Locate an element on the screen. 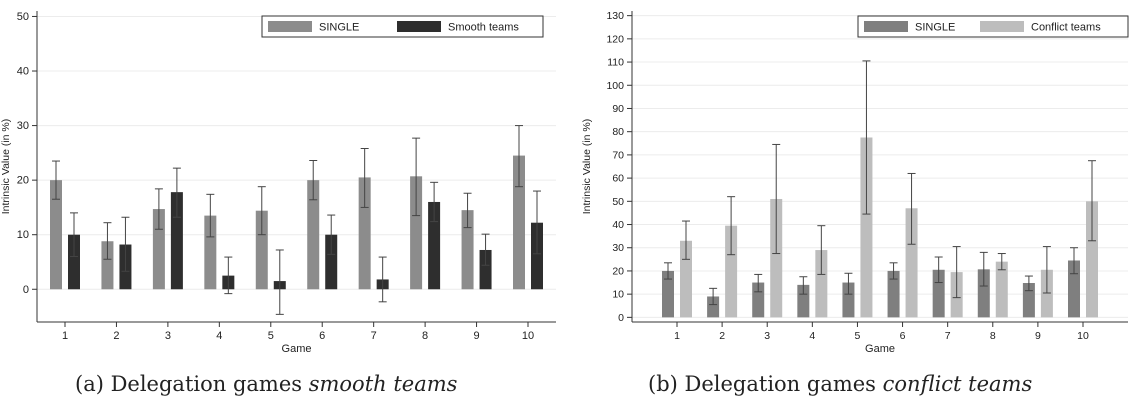  chart-a-legend-swatch-single is located at coordinates (290, 26).